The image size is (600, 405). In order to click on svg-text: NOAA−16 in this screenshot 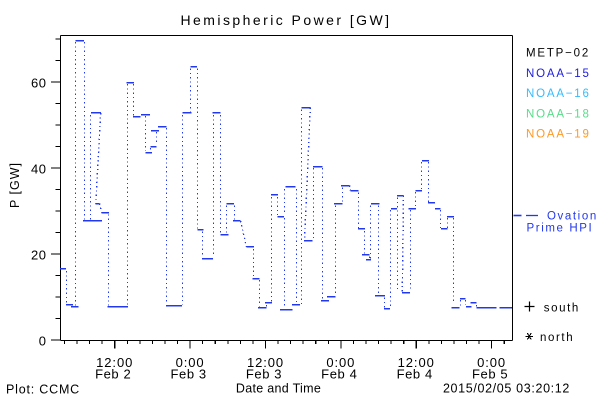, I will do `click(558, 94)`.